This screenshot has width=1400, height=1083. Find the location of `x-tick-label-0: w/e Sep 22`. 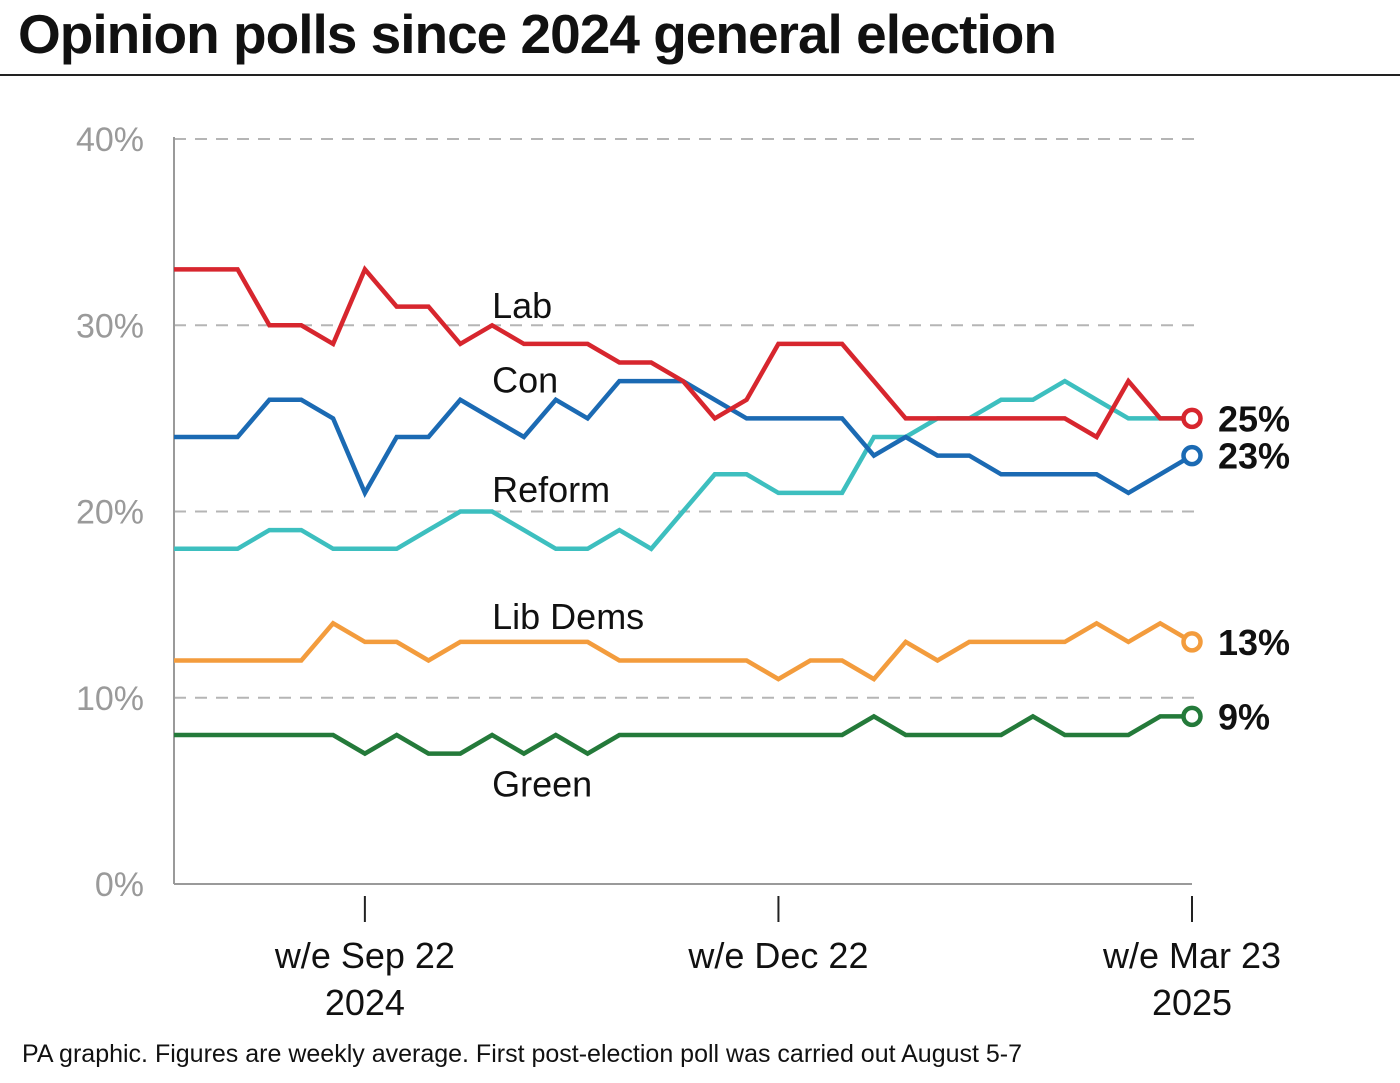

x-tick-label-0: w/e Sep 22 is located at coordinates (364, 955).